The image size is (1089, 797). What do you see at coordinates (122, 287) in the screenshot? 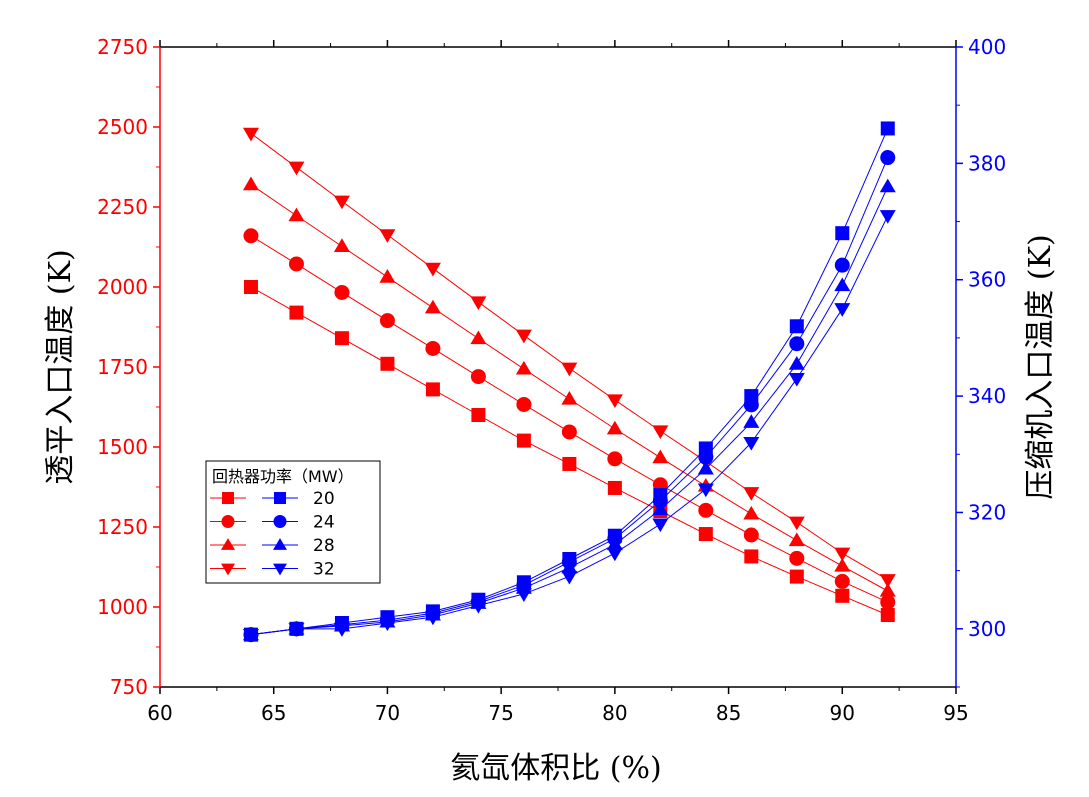
I see `y-left-tick-label: 2000` at bounding box center [122, 287].